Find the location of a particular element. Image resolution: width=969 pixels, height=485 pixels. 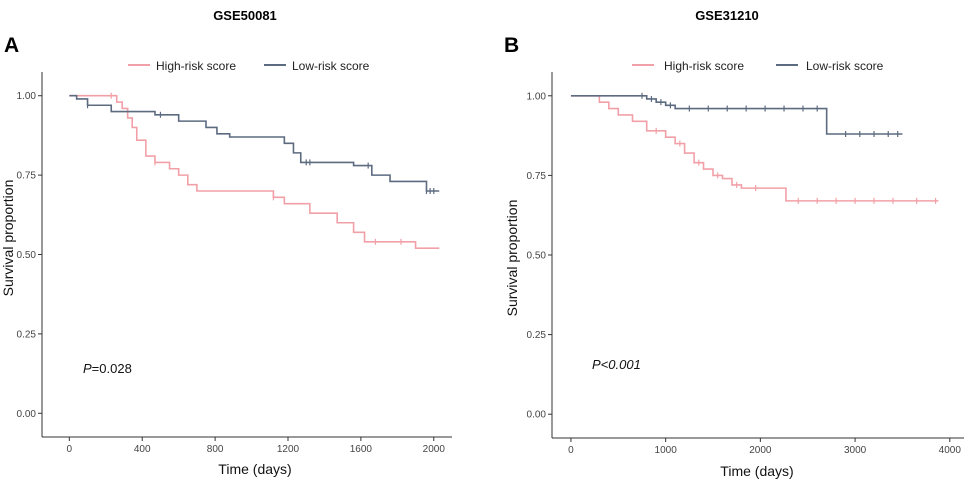

panel-a-x-axis-label: Time (days) is located at coordinates (254, 469).